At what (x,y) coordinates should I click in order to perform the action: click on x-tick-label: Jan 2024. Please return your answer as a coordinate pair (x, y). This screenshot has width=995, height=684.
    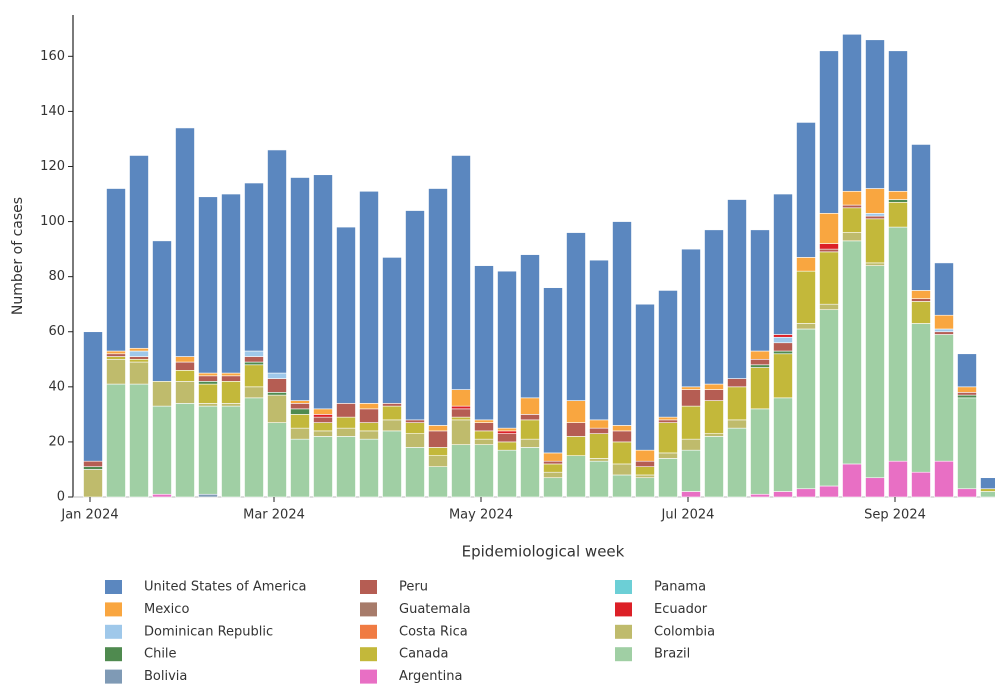
    Looking at the image, I should click on (89, 515).